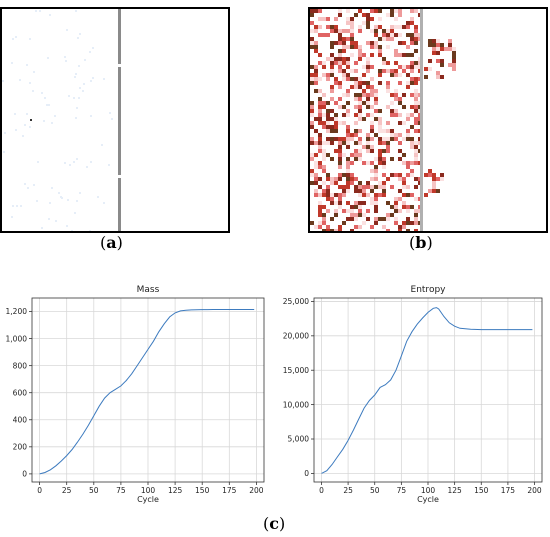  What do you see at coordinates (20, 447) in the screenshot?
I see `y-tick-label: 200` at bounding box center [20, 447].